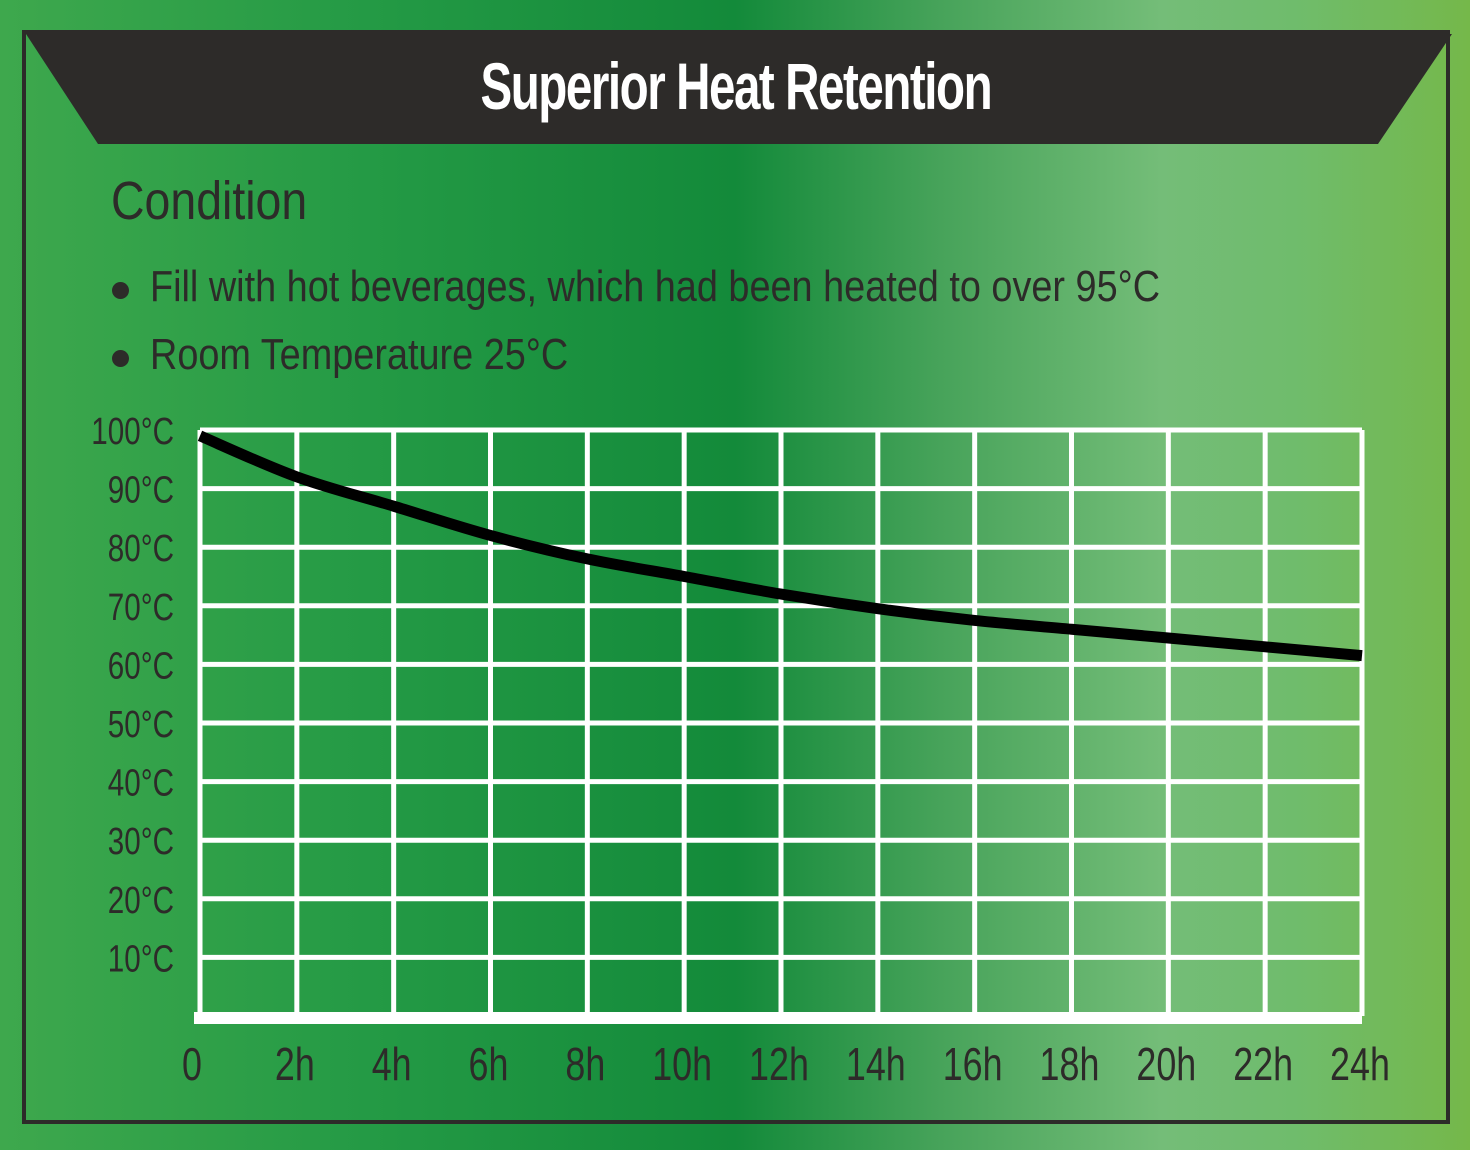 Image resolution: width=1470 pixels, height=1150 pixels. Describe the element at coordinates (973, 1064) in the screenshot. I see `x-tick-label: 16h` at that location.